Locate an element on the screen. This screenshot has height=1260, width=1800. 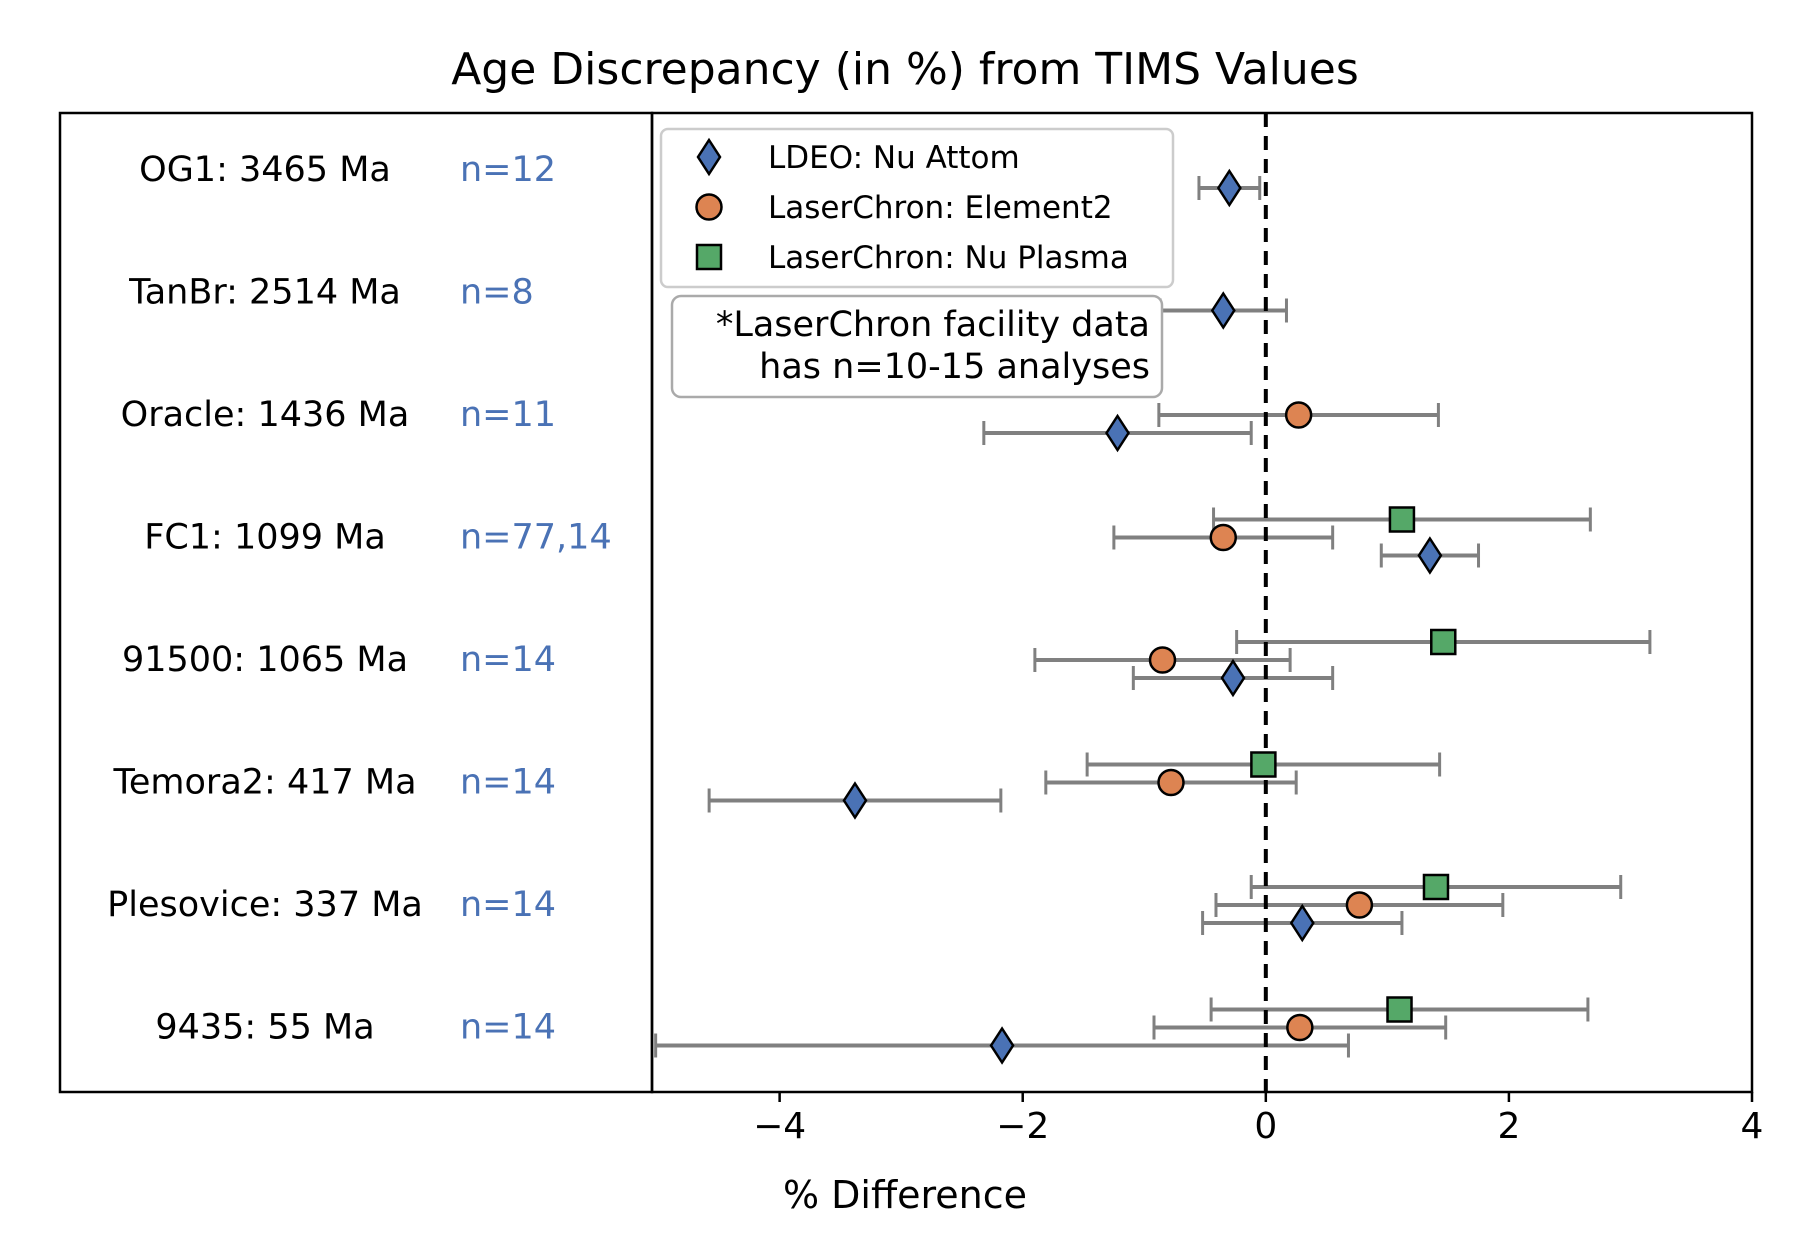
legend-label: LDEO: Nu Attom is located at coordinates (894, 158).